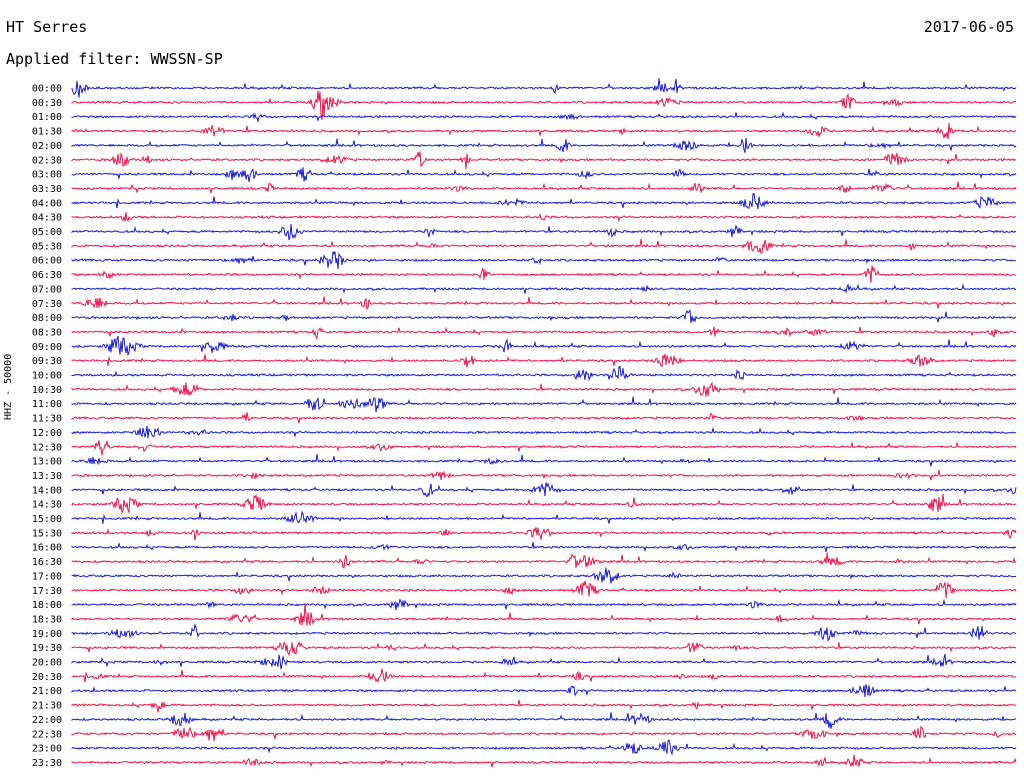 Image resolution: width=1024 pixels, height=780 pixels. I want to click on time-tick-label: 12:30, so click(47, 447).